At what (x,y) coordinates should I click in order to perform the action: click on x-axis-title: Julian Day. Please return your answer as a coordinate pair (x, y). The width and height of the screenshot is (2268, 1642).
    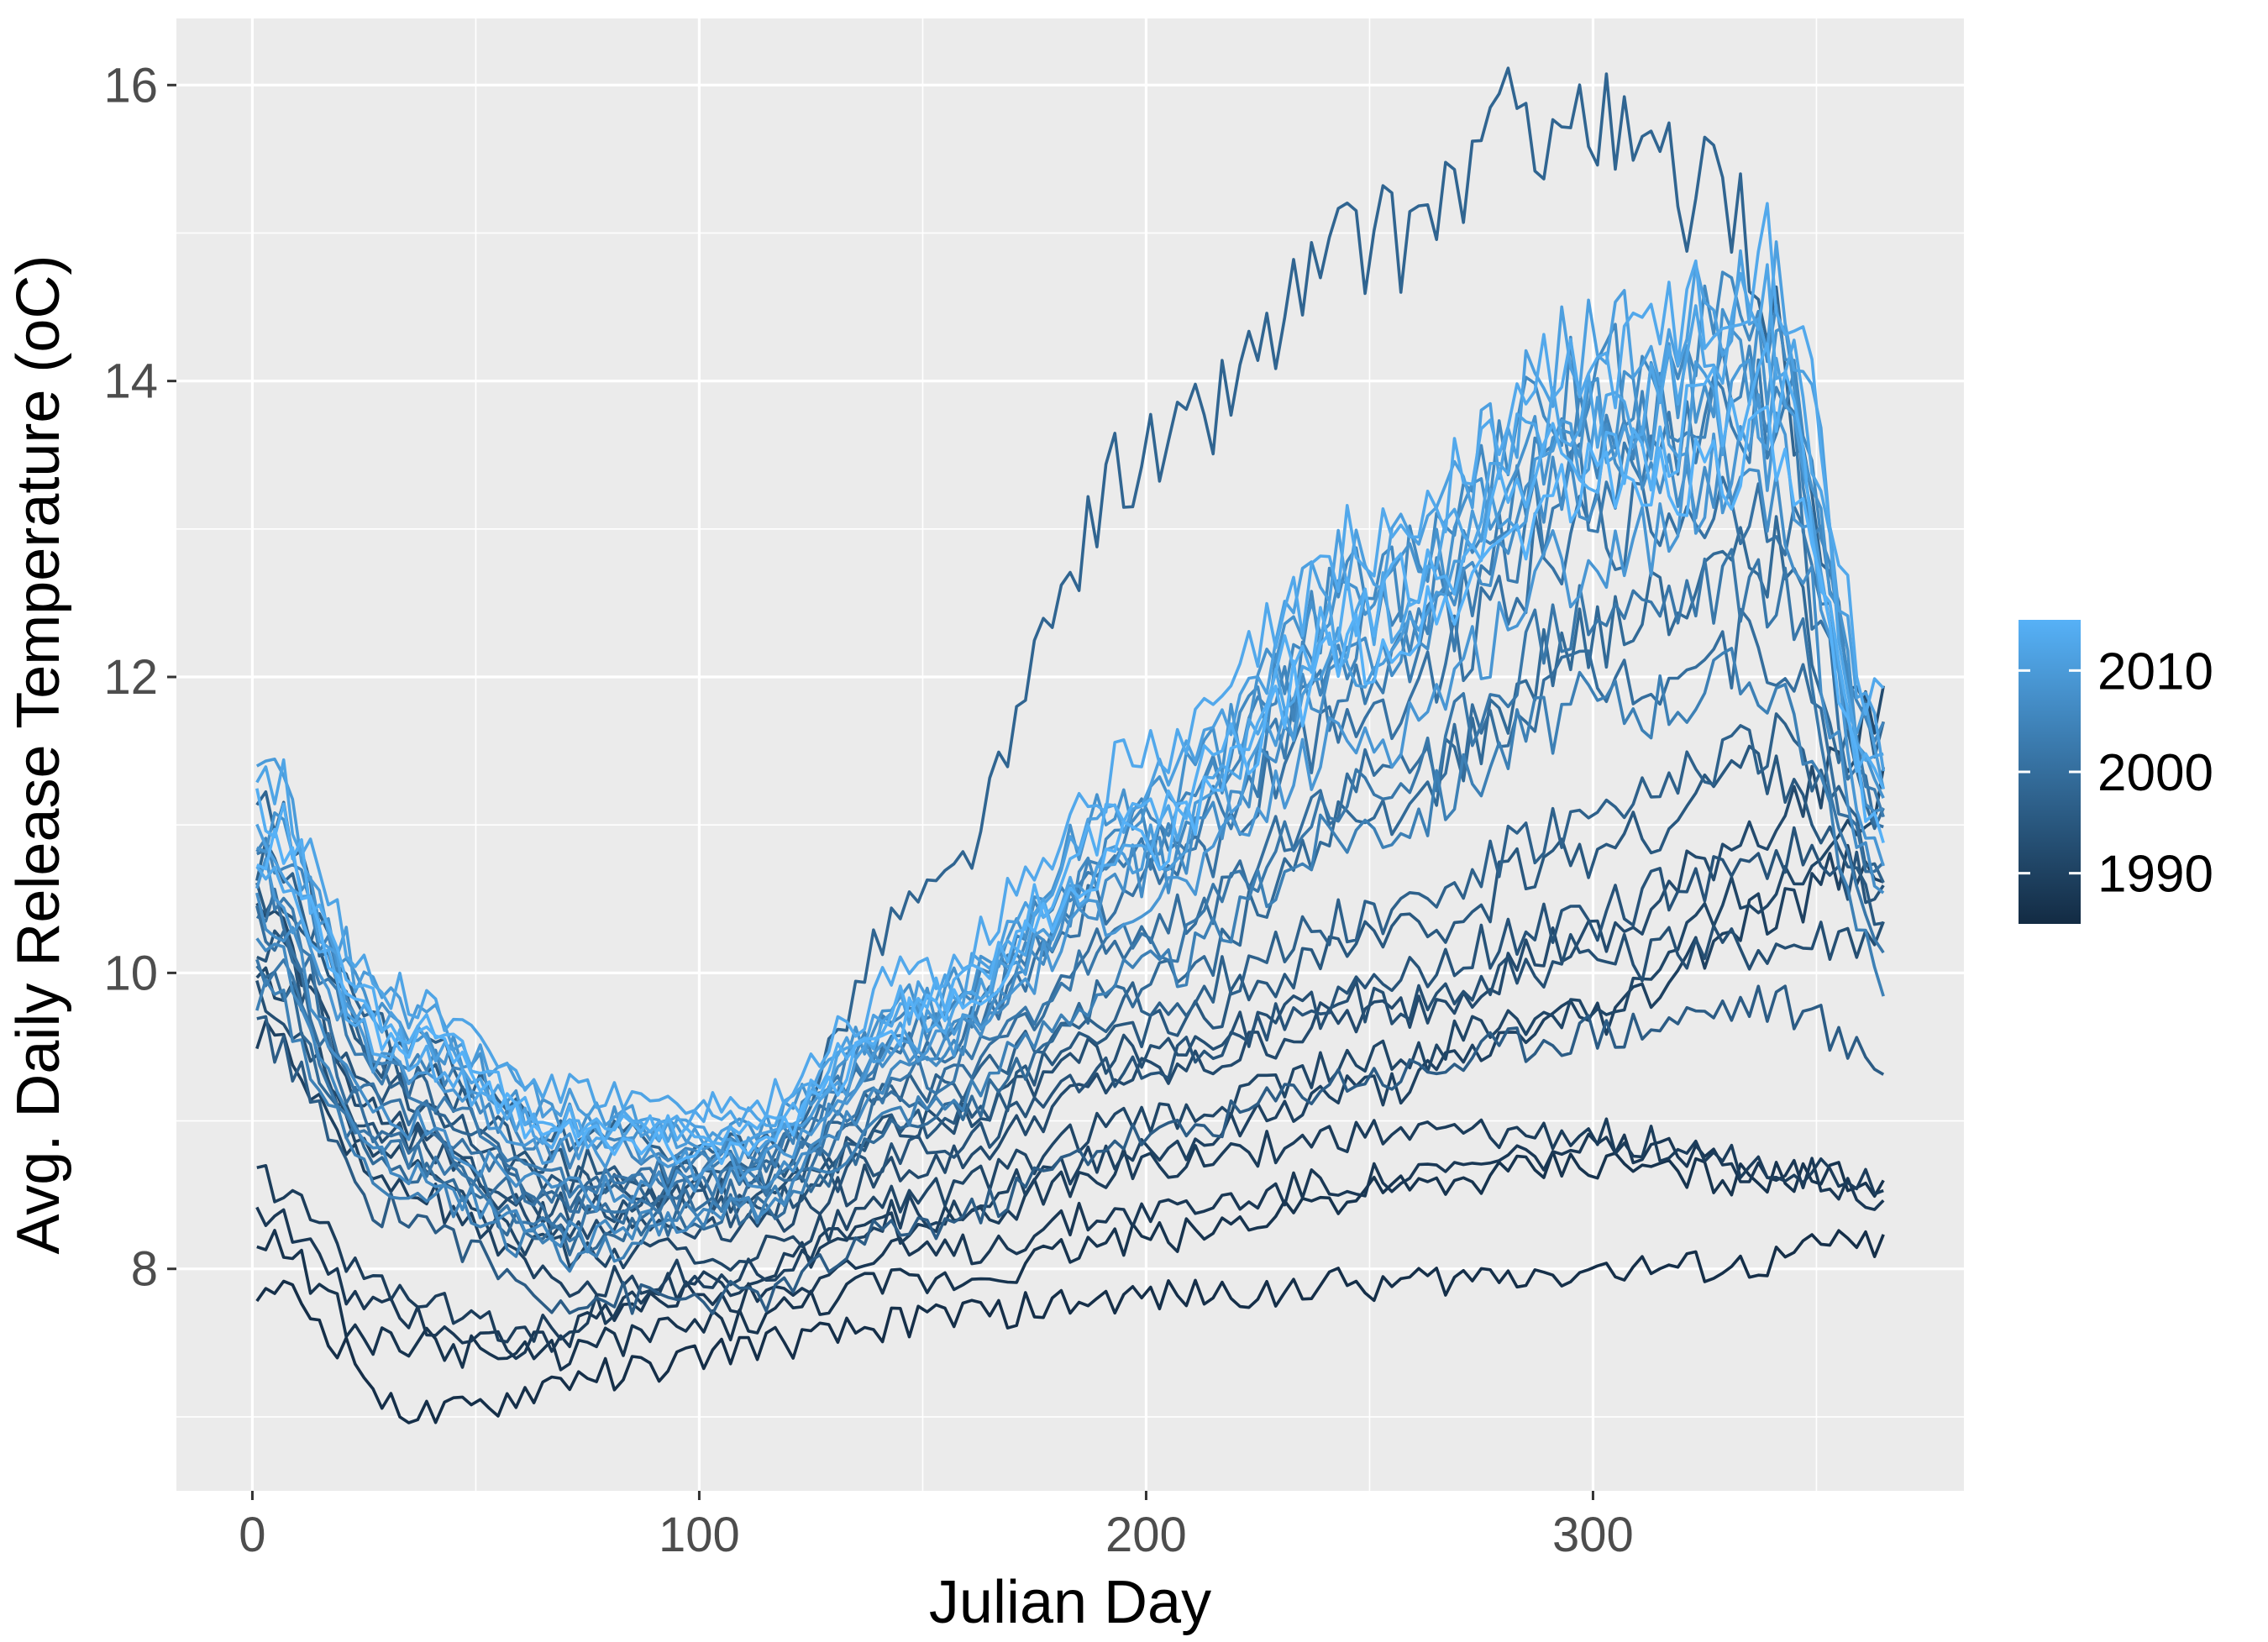
    Looking at the image, I should click on (1070, 1603).